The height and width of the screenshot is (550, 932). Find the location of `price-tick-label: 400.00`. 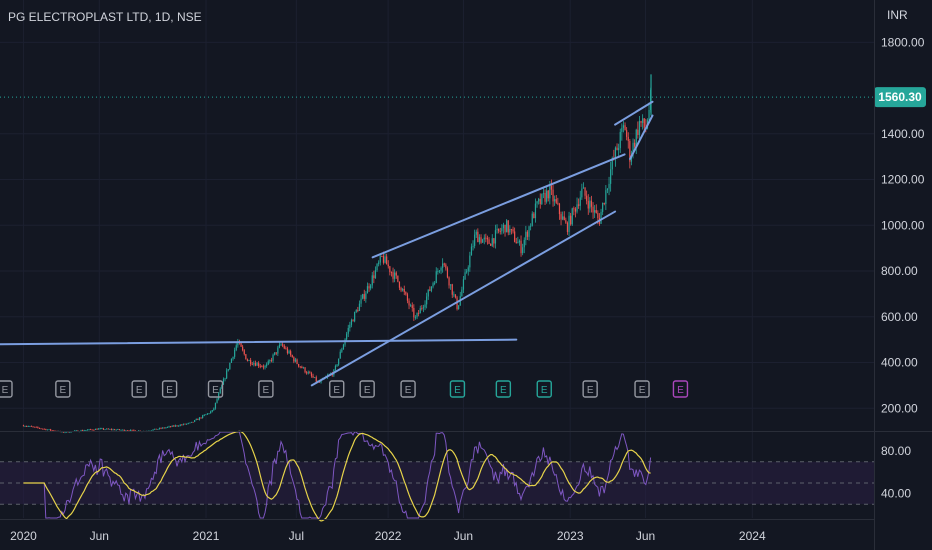

price-tick-label: 400.00 is located at coordinates (899, 363).